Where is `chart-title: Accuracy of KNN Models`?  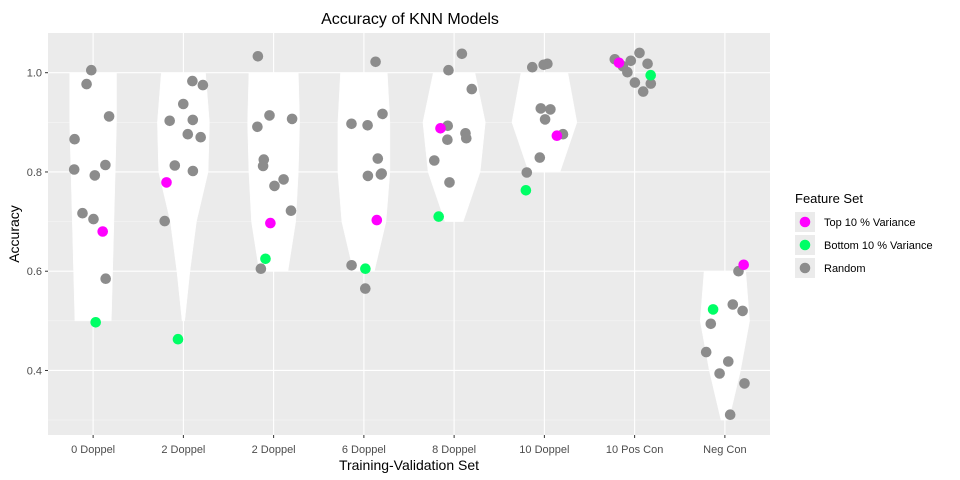 chart-title: Accuracy of KNN Models is located at coordinates (410, 19).